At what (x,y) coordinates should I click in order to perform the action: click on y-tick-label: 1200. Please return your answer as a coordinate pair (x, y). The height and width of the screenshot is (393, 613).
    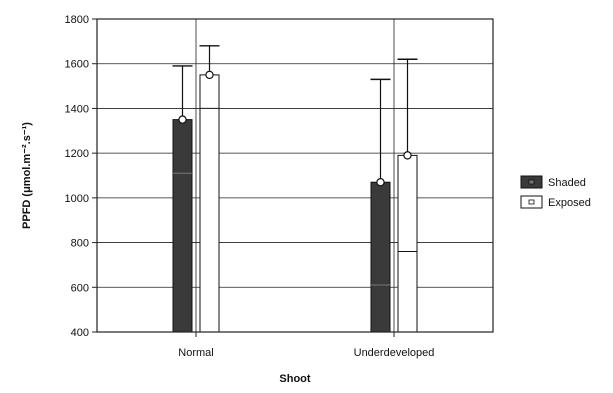
    Looking at the image, I should click on (77, 154).